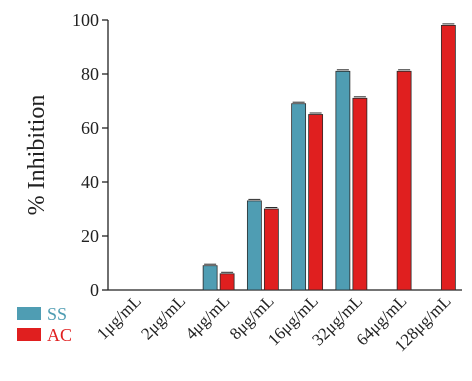 Image resolution: width=472 pixels, height=381 pixels. What do you see at coordinates (85, 20) in the screenshot?
I see `y-tick-label: 100` at bounding box center [85, 20].